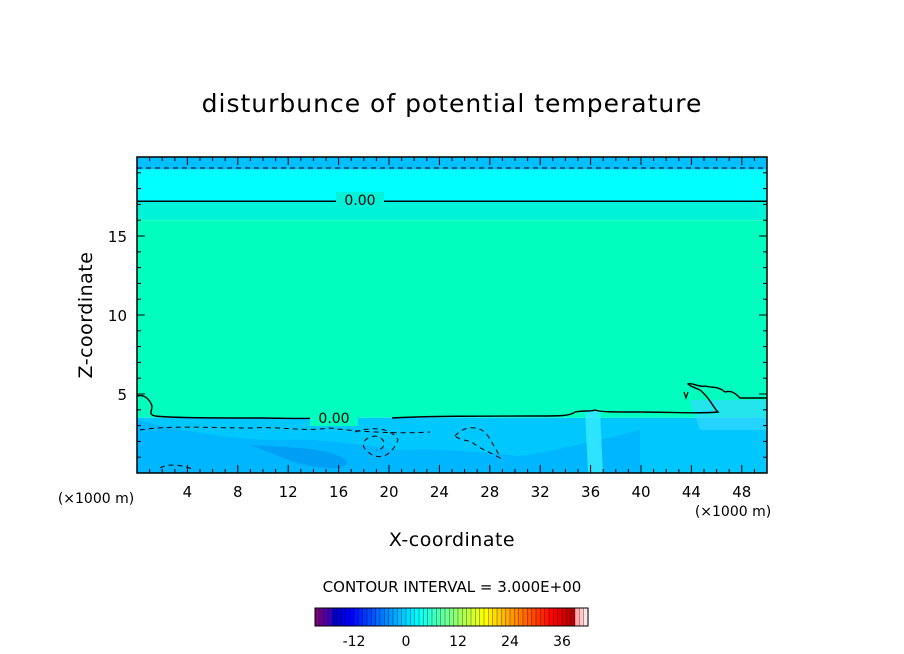 Image resolution: width=904 pixels, height=654 pixels. Describe the element at coordinates (96, 499) in the screenshot. I see `x-unit-left: (×1000 m)` at that location.